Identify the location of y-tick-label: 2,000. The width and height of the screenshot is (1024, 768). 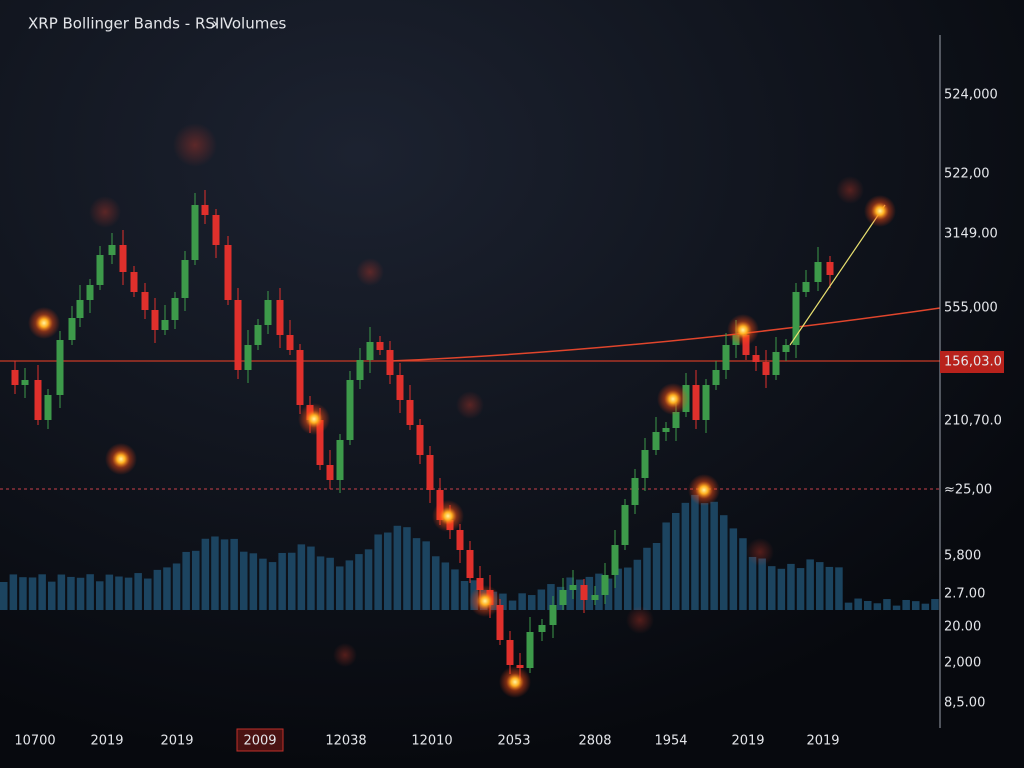
(962, 663).